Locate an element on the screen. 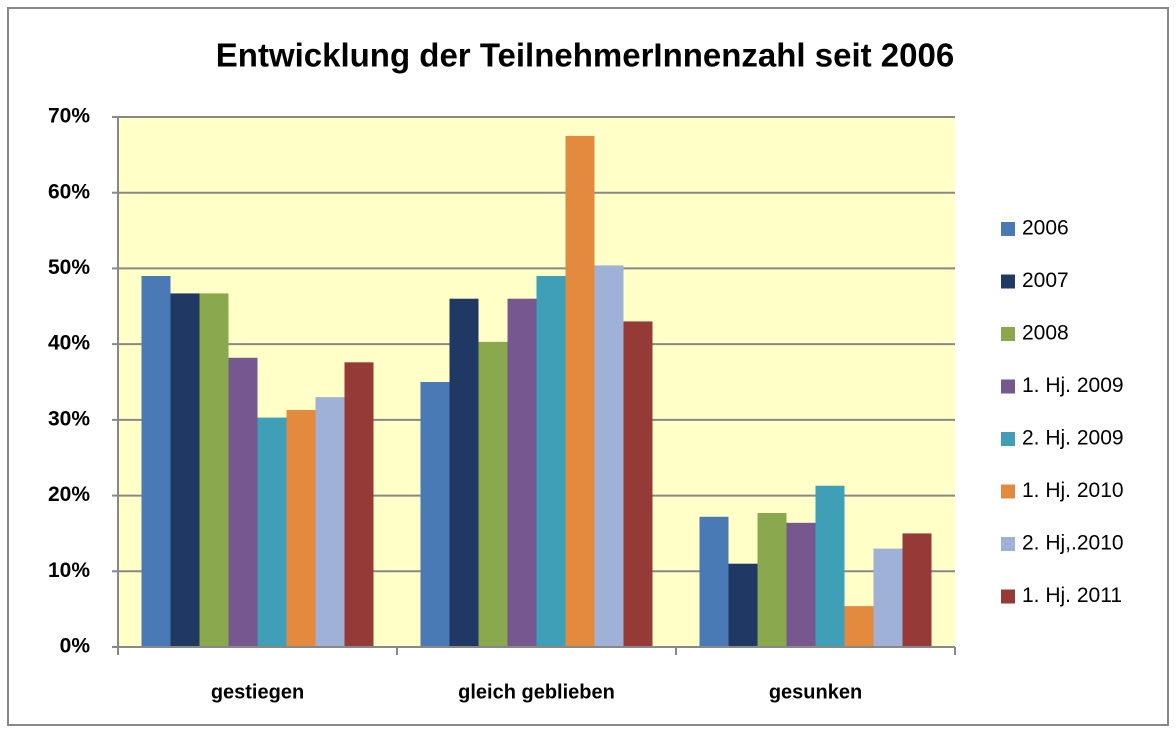 The height and width of the screenshot is (738, 1176). legend-label: 1. Hj. 2009 is located at coordinates (1073, 385).